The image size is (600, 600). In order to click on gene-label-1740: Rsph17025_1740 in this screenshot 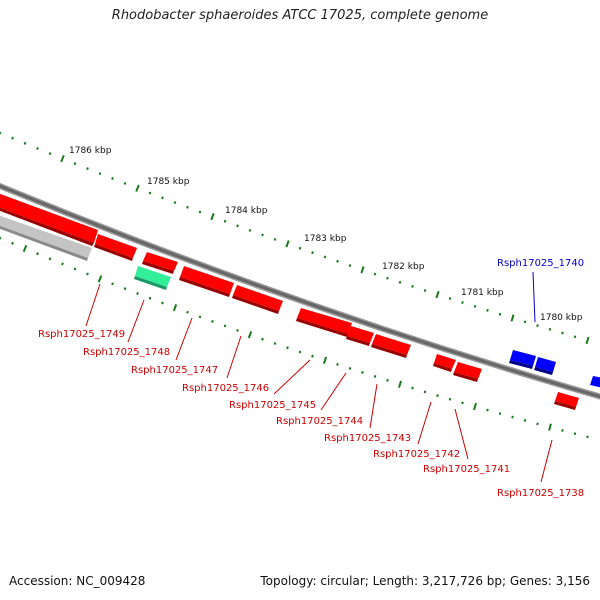, I will do `click(540, 263)`.